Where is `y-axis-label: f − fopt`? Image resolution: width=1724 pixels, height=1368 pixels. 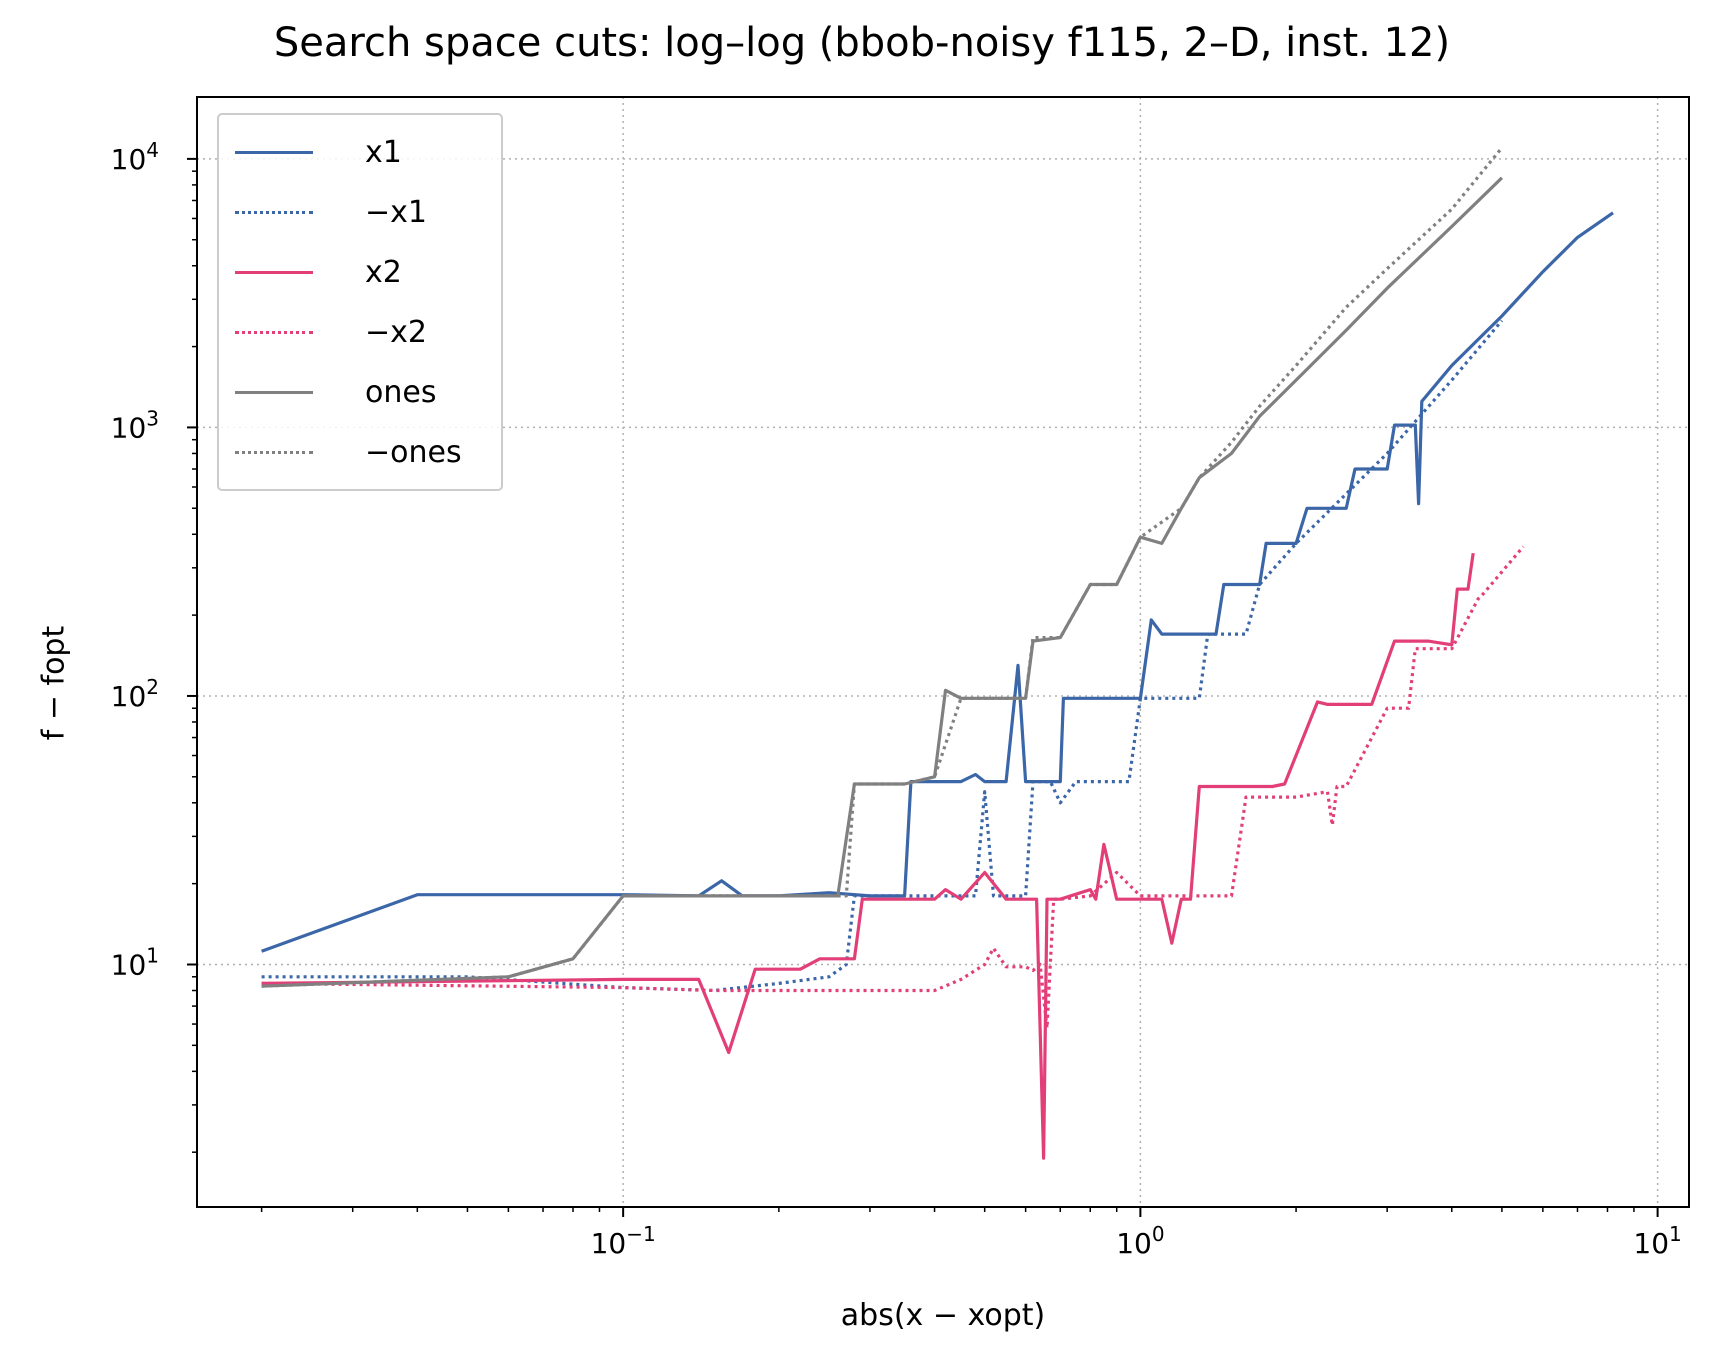
y-axis-label: f − fopt is located at coordinates (54, 683).